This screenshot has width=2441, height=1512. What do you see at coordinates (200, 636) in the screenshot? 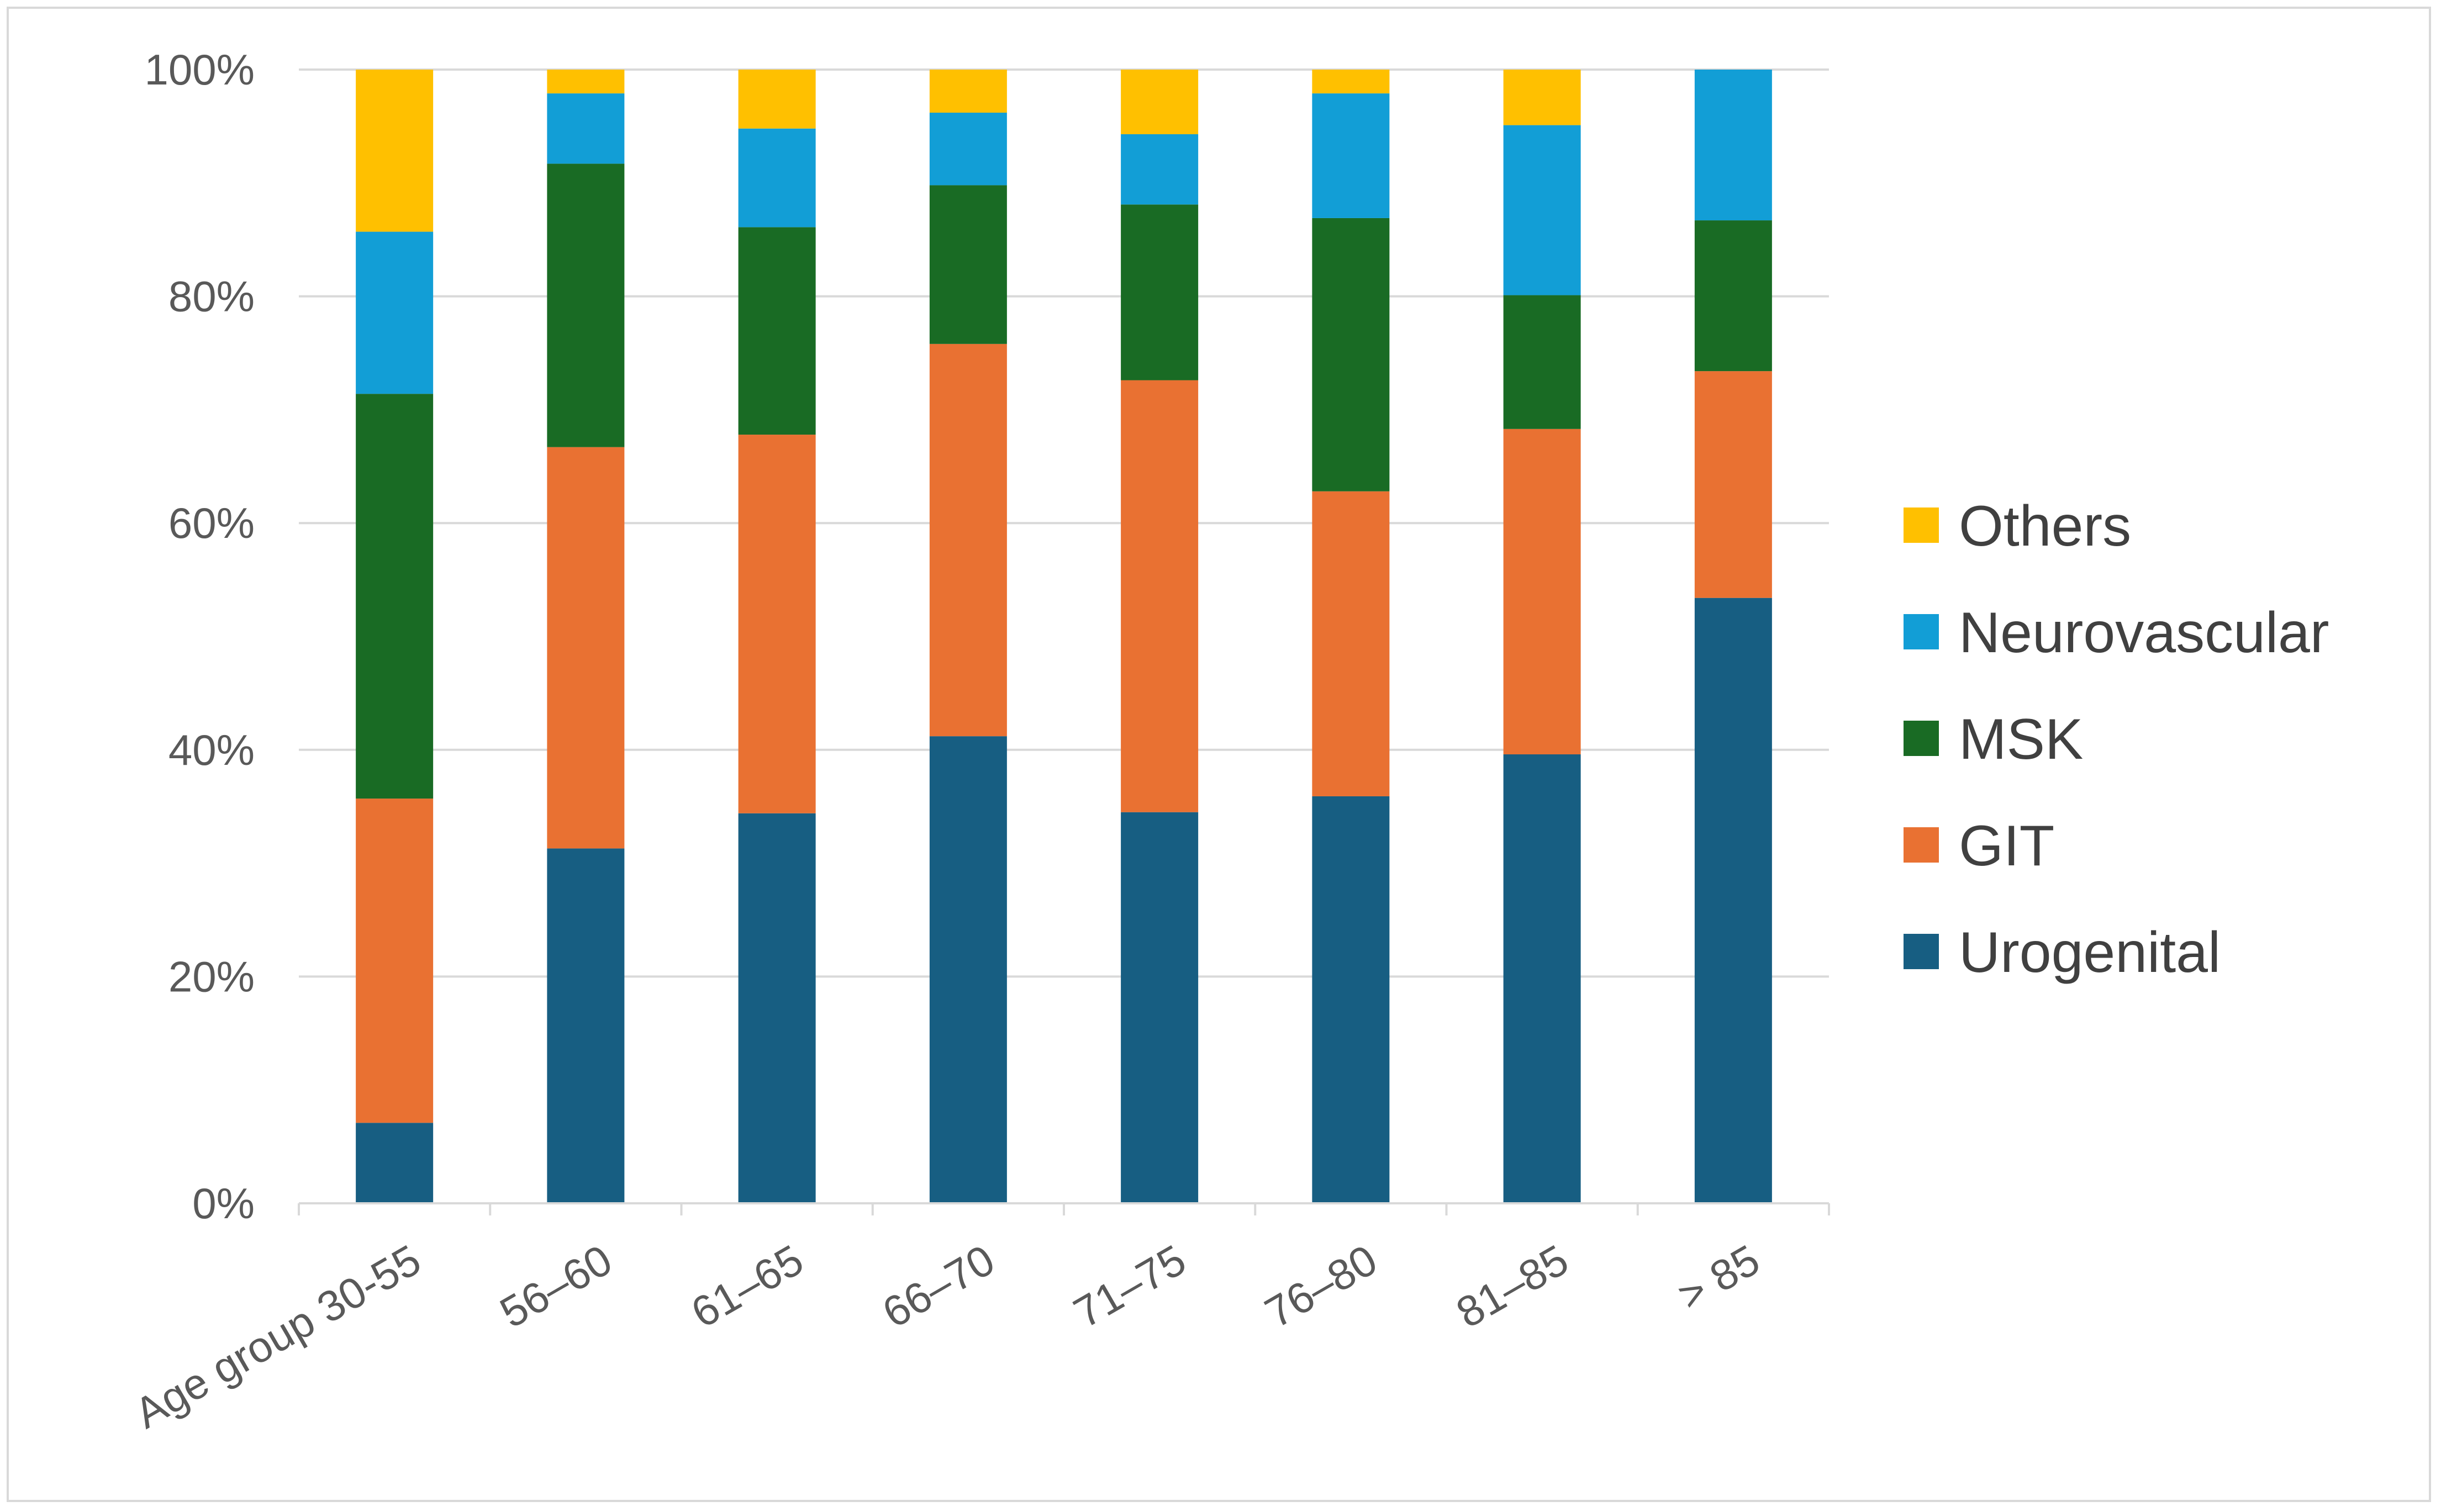
I see `y-tick-labels: 0% 20% 40% 60% 80% 100%` at bounding box center [200, 636].